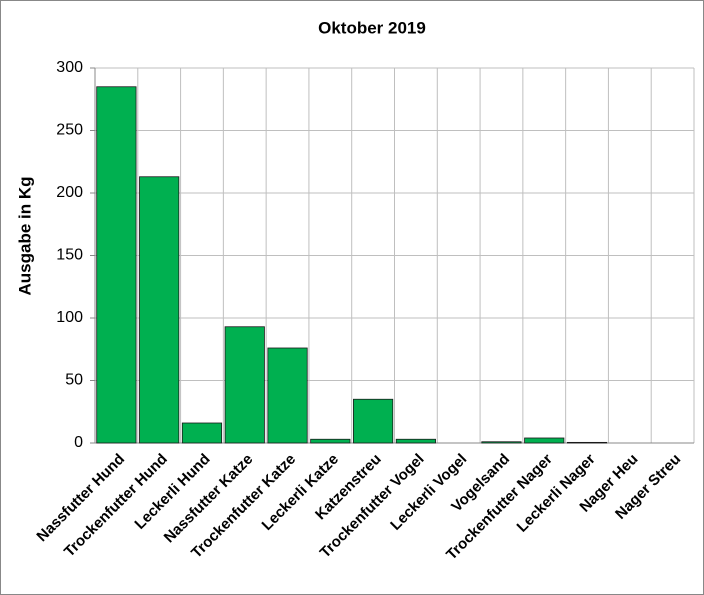 The height and width of the screenshot is (595, 704). What do you see at coordinates (69, 317) in the screenshot?
I see `y-tick-label: 100` at bounding box center [69, 317].